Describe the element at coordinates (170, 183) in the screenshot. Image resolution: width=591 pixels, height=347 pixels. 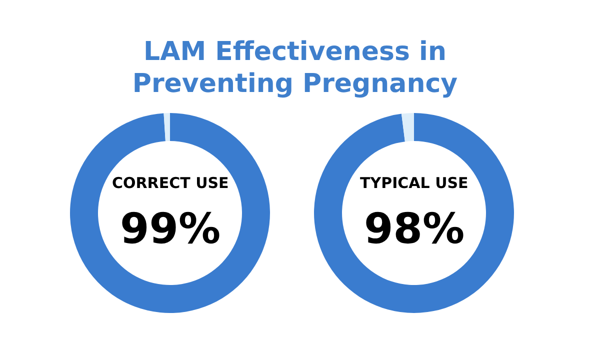
I see `text: CORRECT USE` at that location.